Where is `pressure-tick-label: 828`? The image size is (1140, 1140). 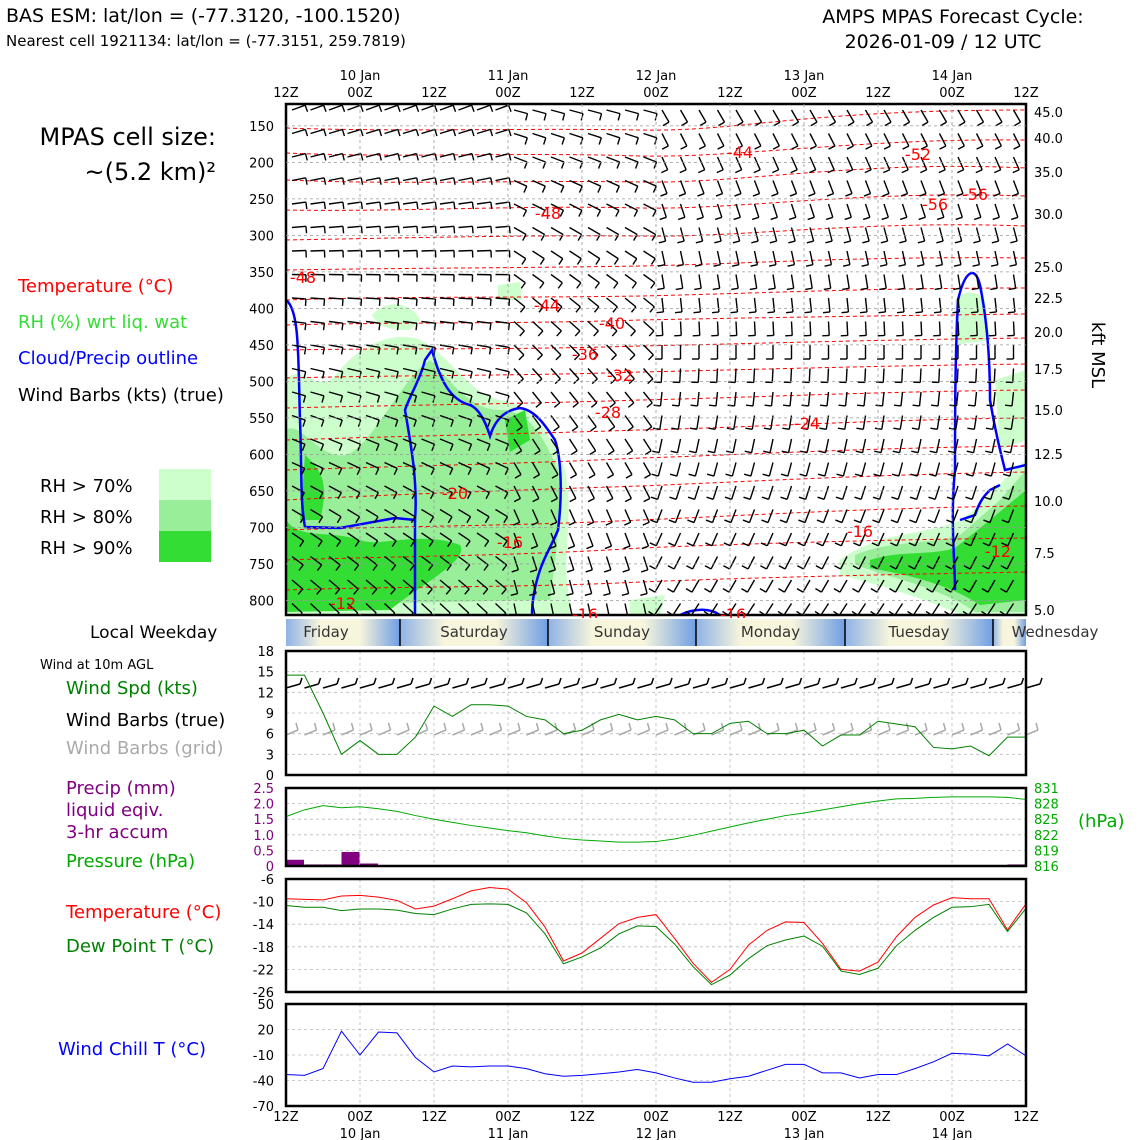 pressure-tick-label: 828 is located at coordinates (1046, 805).